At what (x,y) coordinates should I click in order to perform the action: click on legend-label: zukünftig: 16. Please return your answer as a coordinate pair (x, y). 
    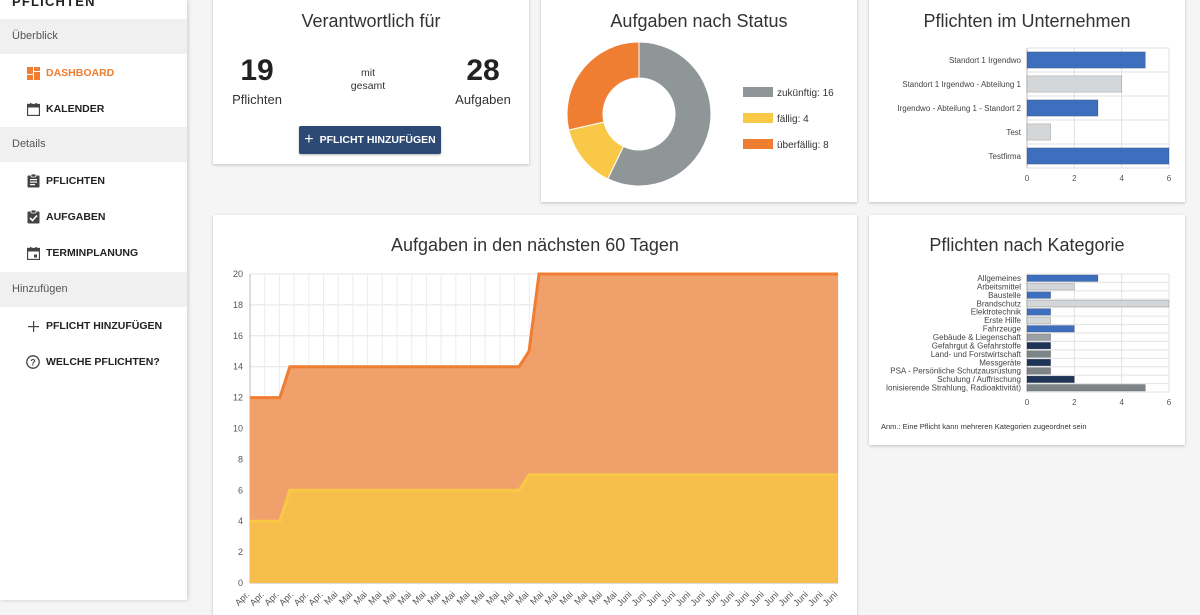
    Looking at the image, I should click on (805, 93).